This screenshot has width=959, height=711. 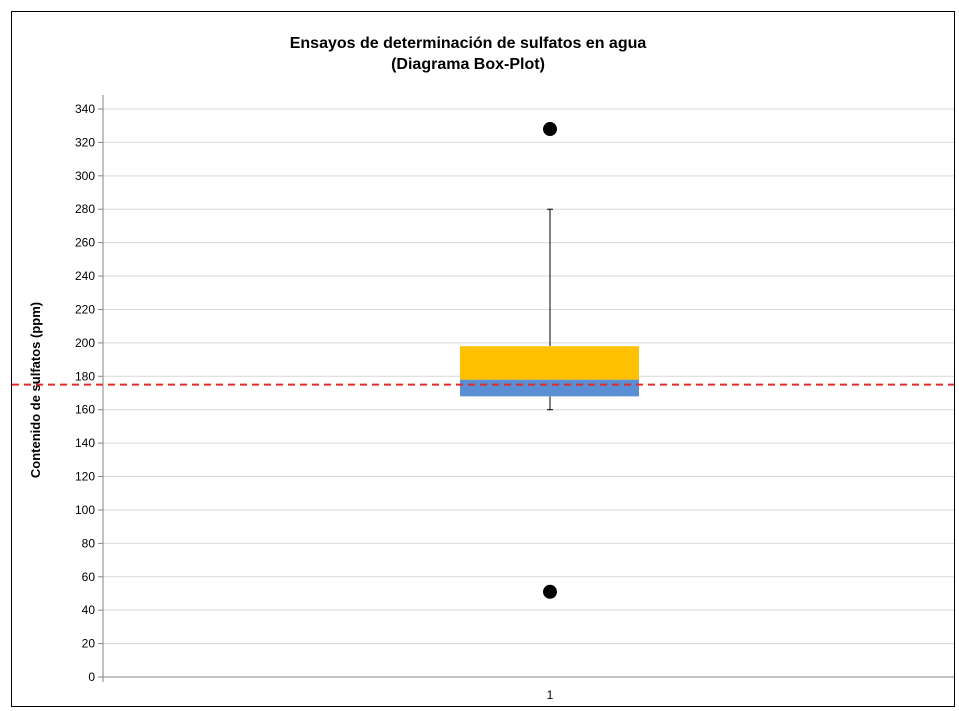 What do you see at coordinates (85, 243) in the screenshot?
I see `y-tick-label: 260` at bounding box center [85, 243].